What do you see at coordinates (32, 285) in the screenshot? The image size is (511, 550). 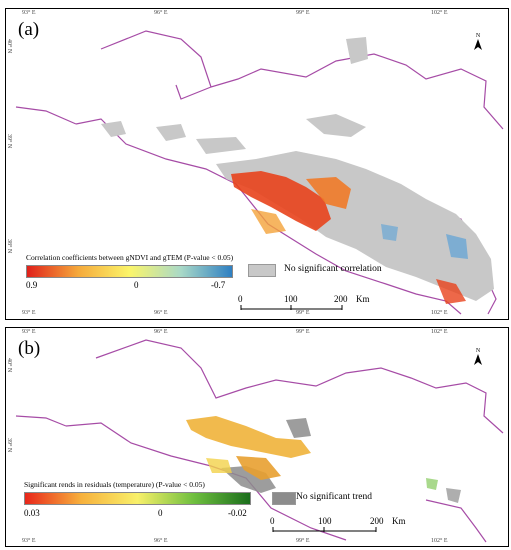 I see `ramp-min-label: 0.9` at bounding box center [32, 285].